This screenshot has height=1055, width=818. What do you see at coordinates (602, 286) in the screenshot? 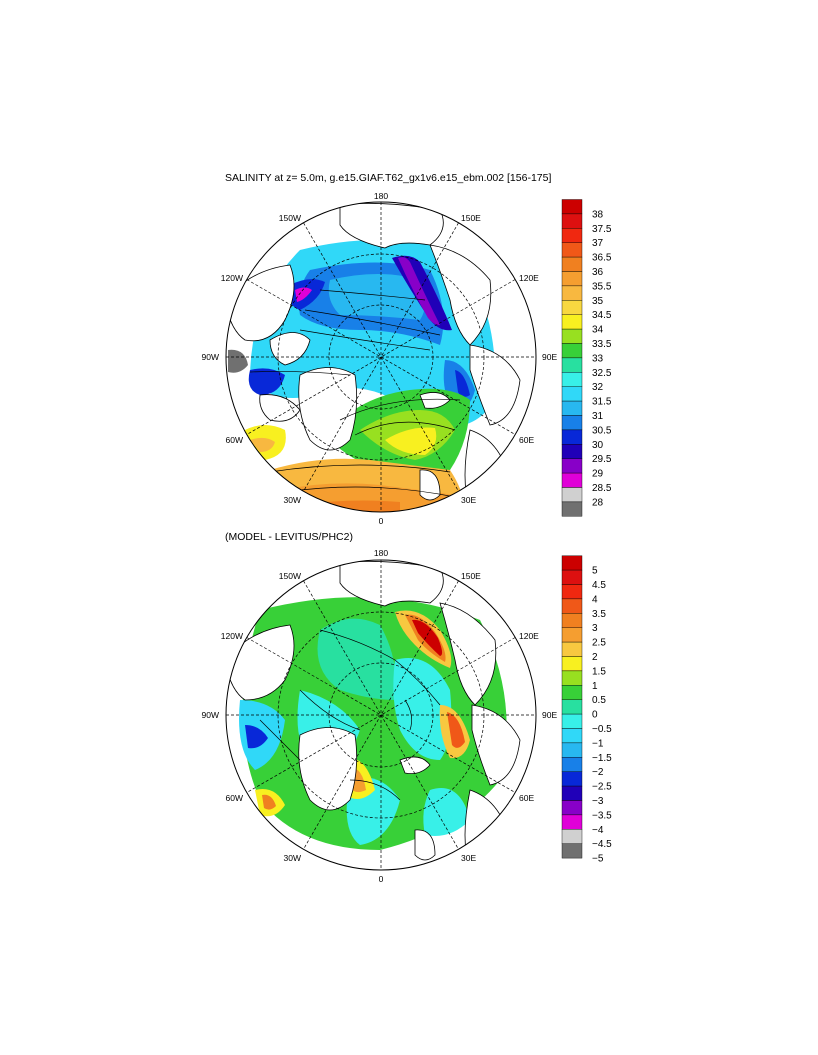
I see `top-colorbar-label: 35.5` at bounding box center [602, 286].